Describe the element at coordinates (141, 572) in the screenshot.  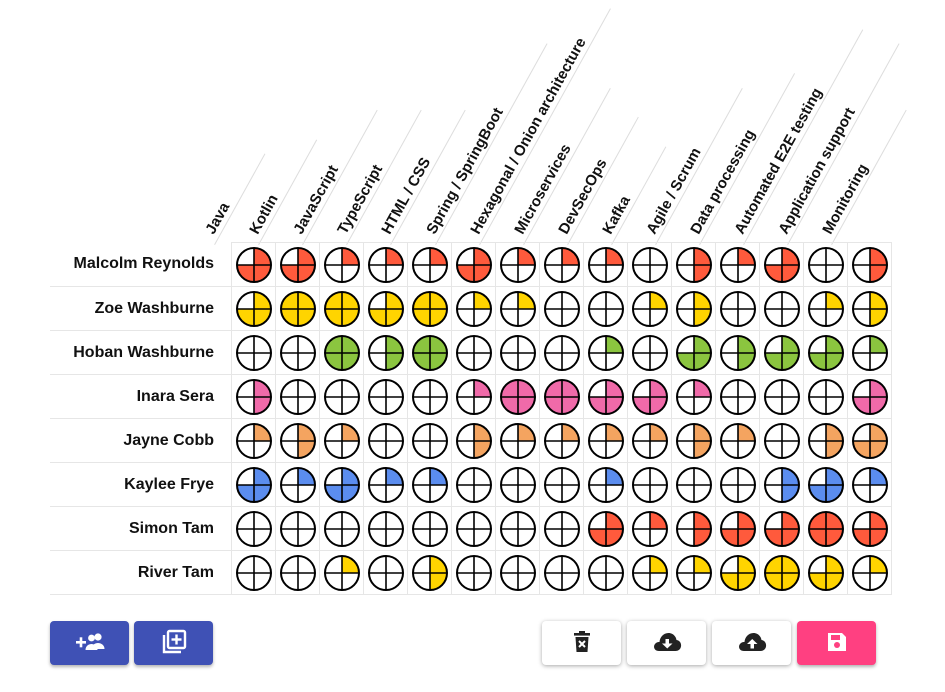
I see `person-name: River Tam` at that location.